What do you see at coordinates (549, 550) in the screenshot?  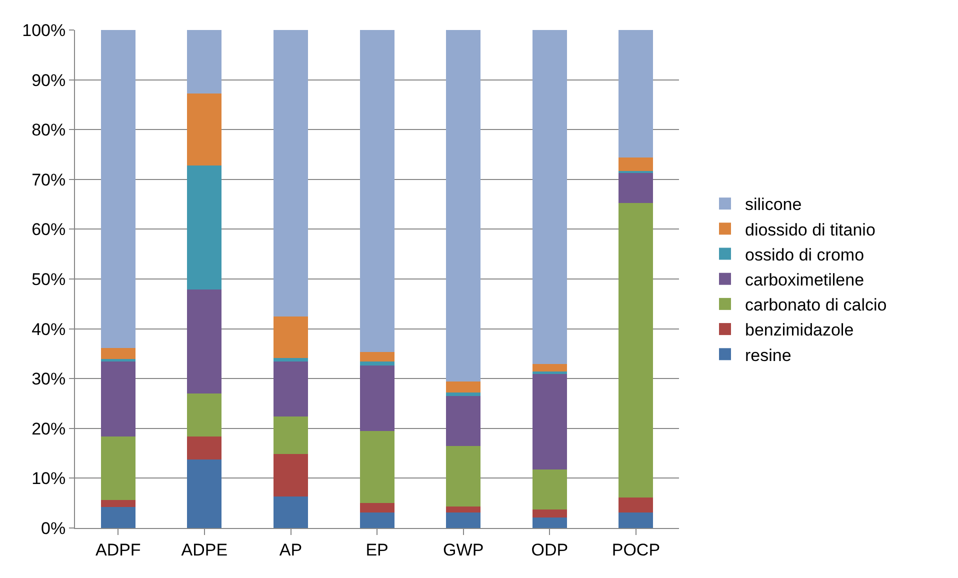 I see `x-tick-label: ODP` at bounding box center [549, 550].